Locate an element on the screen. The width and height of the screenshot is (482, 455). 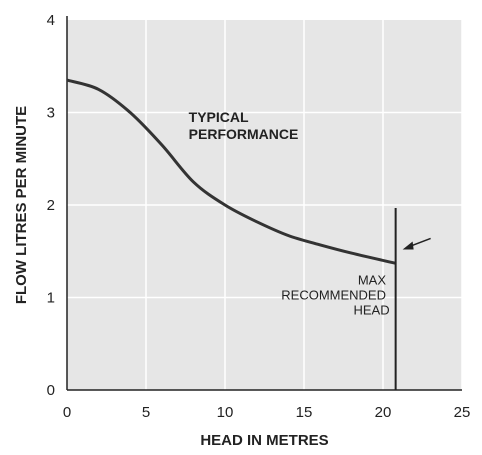
arrow-head is located at coordinates (408, 245).